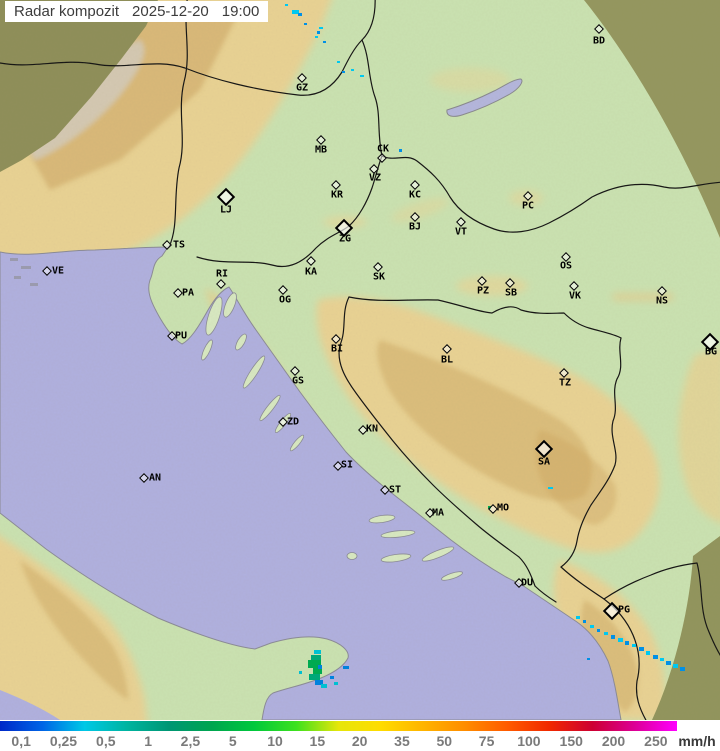 This screenshot has width=720, height=751. Describe the element at coordinates (656, 741) in the screenshot. I see `legend-tick: 250` at that location.